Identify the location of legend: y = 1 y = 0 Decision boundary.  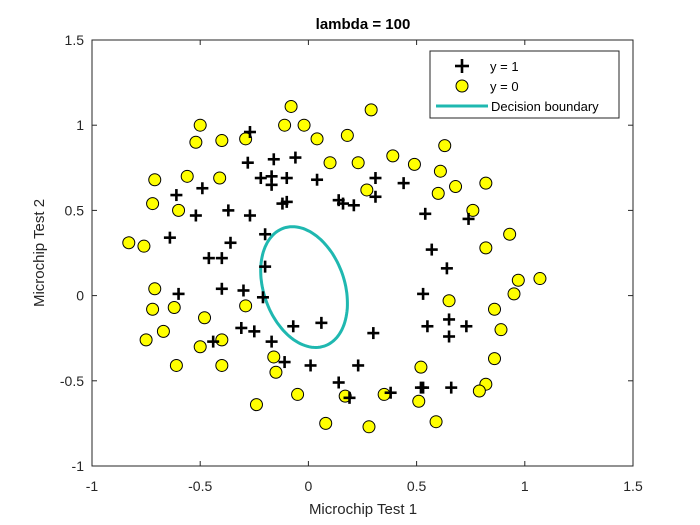
(524, 84).